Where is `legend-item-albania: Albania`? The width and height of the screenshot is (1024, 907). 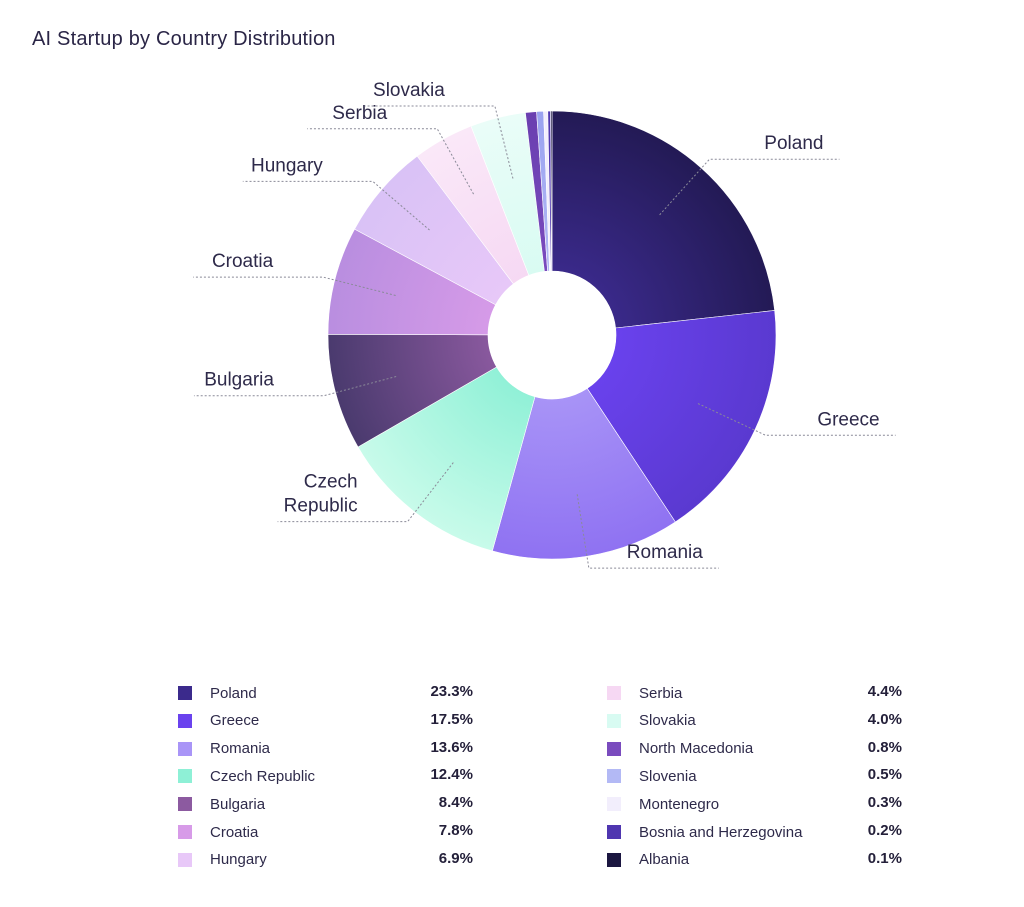 legend-item-albania: Albania is located at coordinates (648, 860).